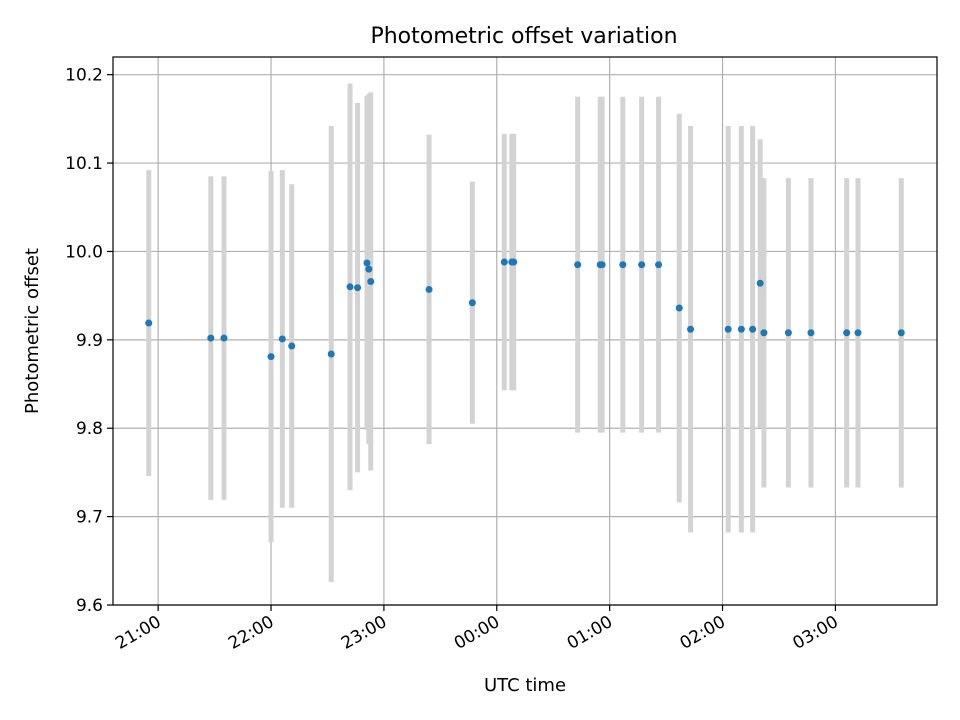 The width and height of the screenshot is (960, 720). What do you see at coordinates (590, 633) in the screenshot?
I see `x-tick-label: 01:00` at bounding box center [590, 633].